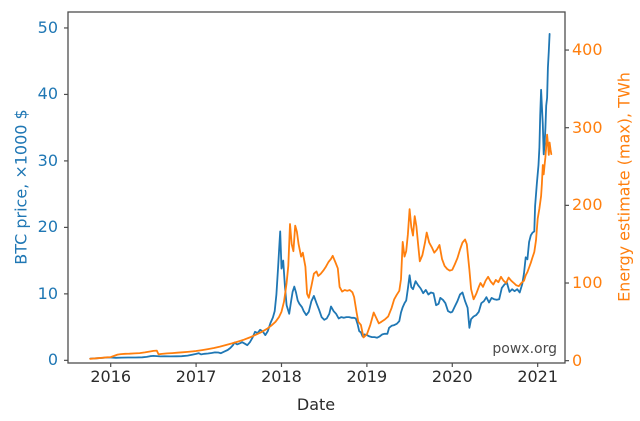 The image size is (640, 421). I want to click on y-right-tick-label-200: 200, so click(587, 205).